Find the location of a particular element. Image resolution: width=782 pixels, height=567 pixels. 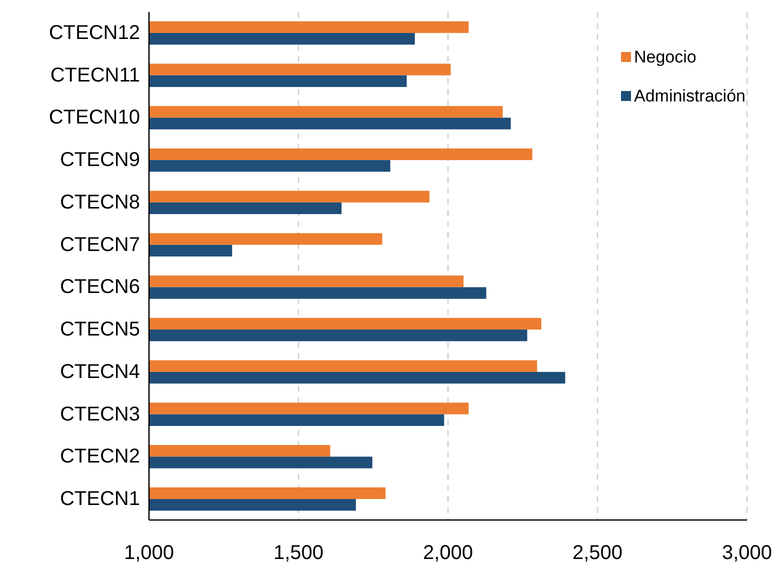

legend-label: Negocio is located at coordinates (665, 57).